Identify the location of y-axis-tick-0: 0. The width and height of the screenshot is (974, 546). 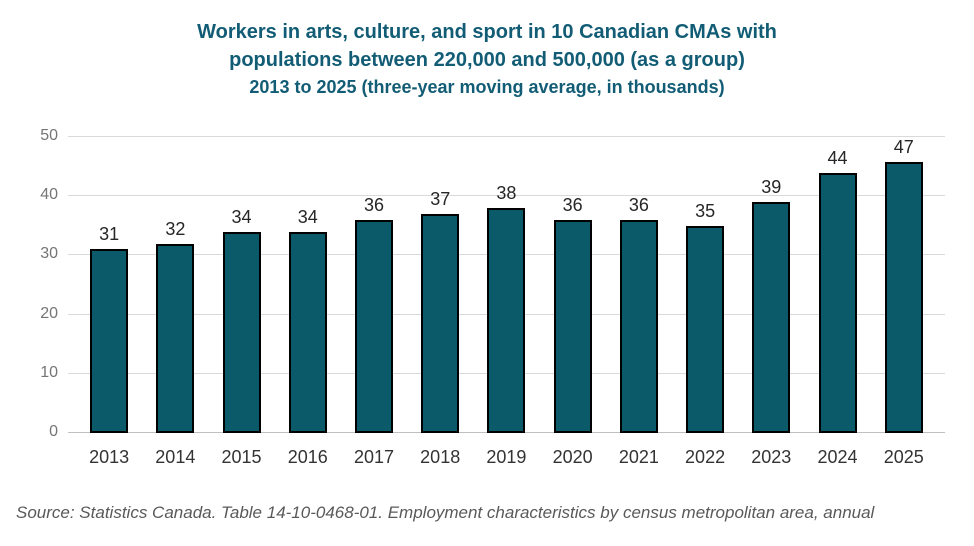
(53, 431).